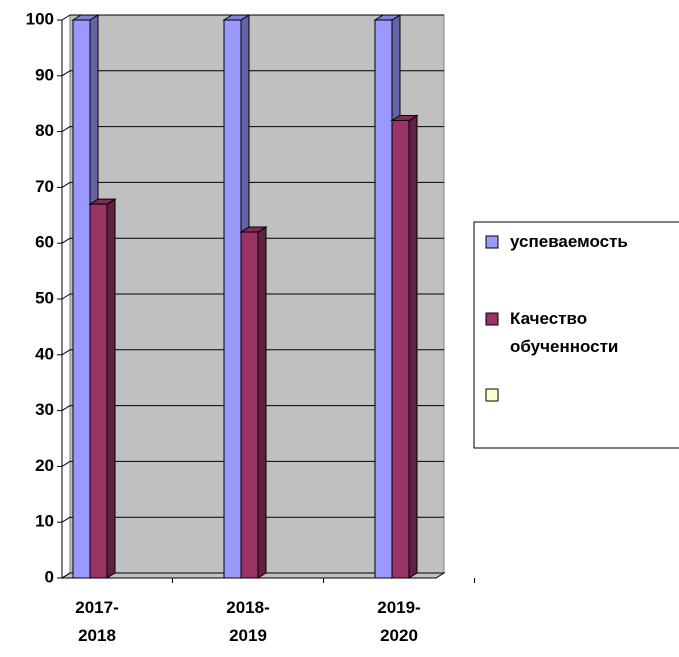  Describe the element at coordinates (248, 621) in the screenshot. I see `x-tick-label: 2018-2019` at that location.